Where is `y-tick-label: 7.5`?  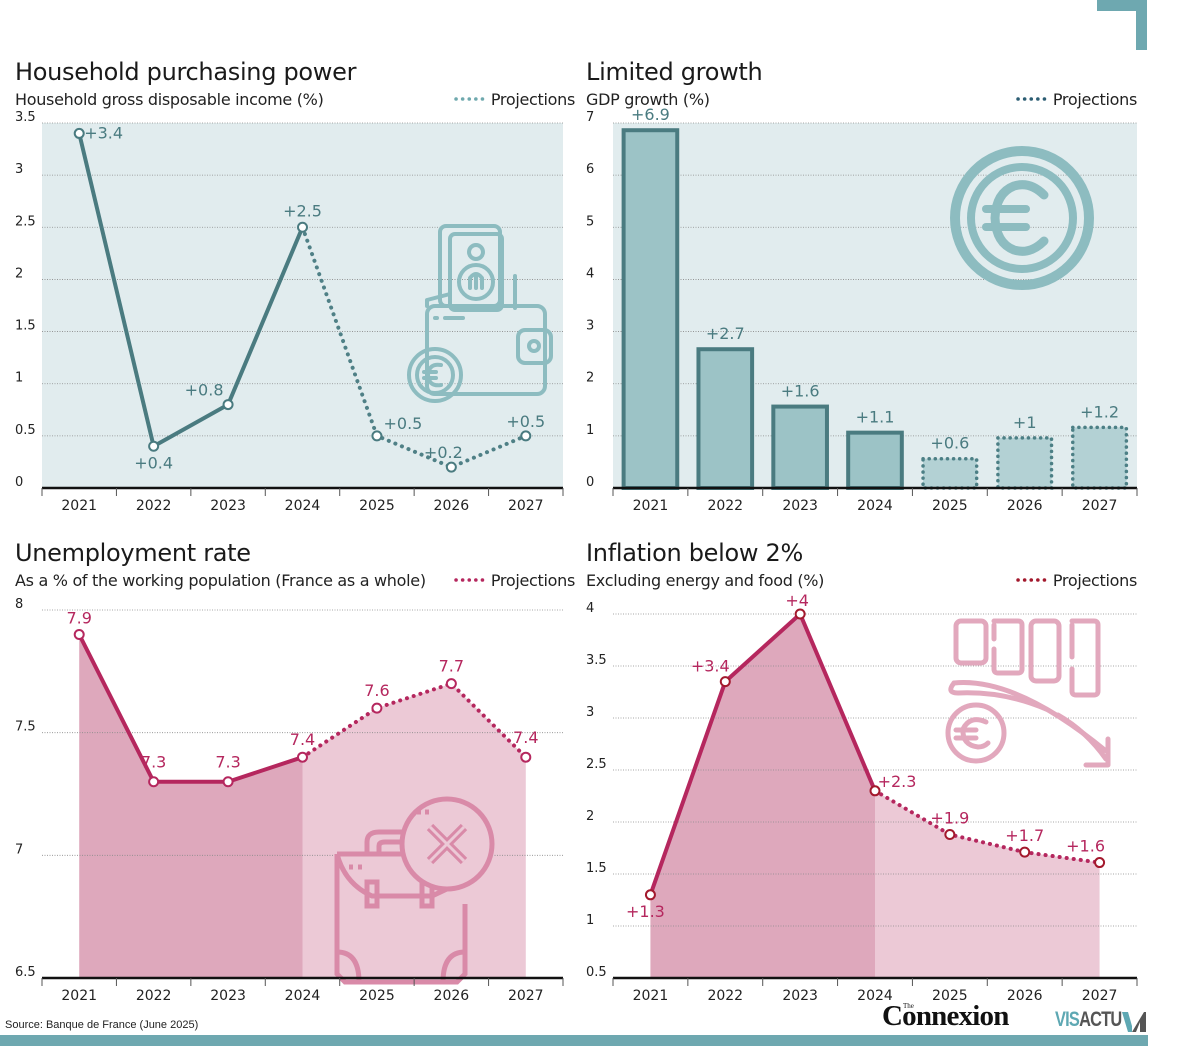
y-tick-label: 7.5 is located at coordinates (25, 727).